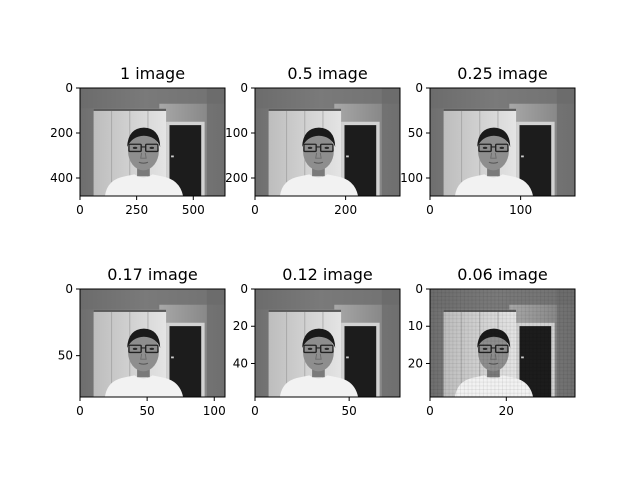 The image size is (640, 480). What do you see at coordinates (345, 210) in the screenshot?
I see `x-tick-label: 200` at bounding box center [345, 210].